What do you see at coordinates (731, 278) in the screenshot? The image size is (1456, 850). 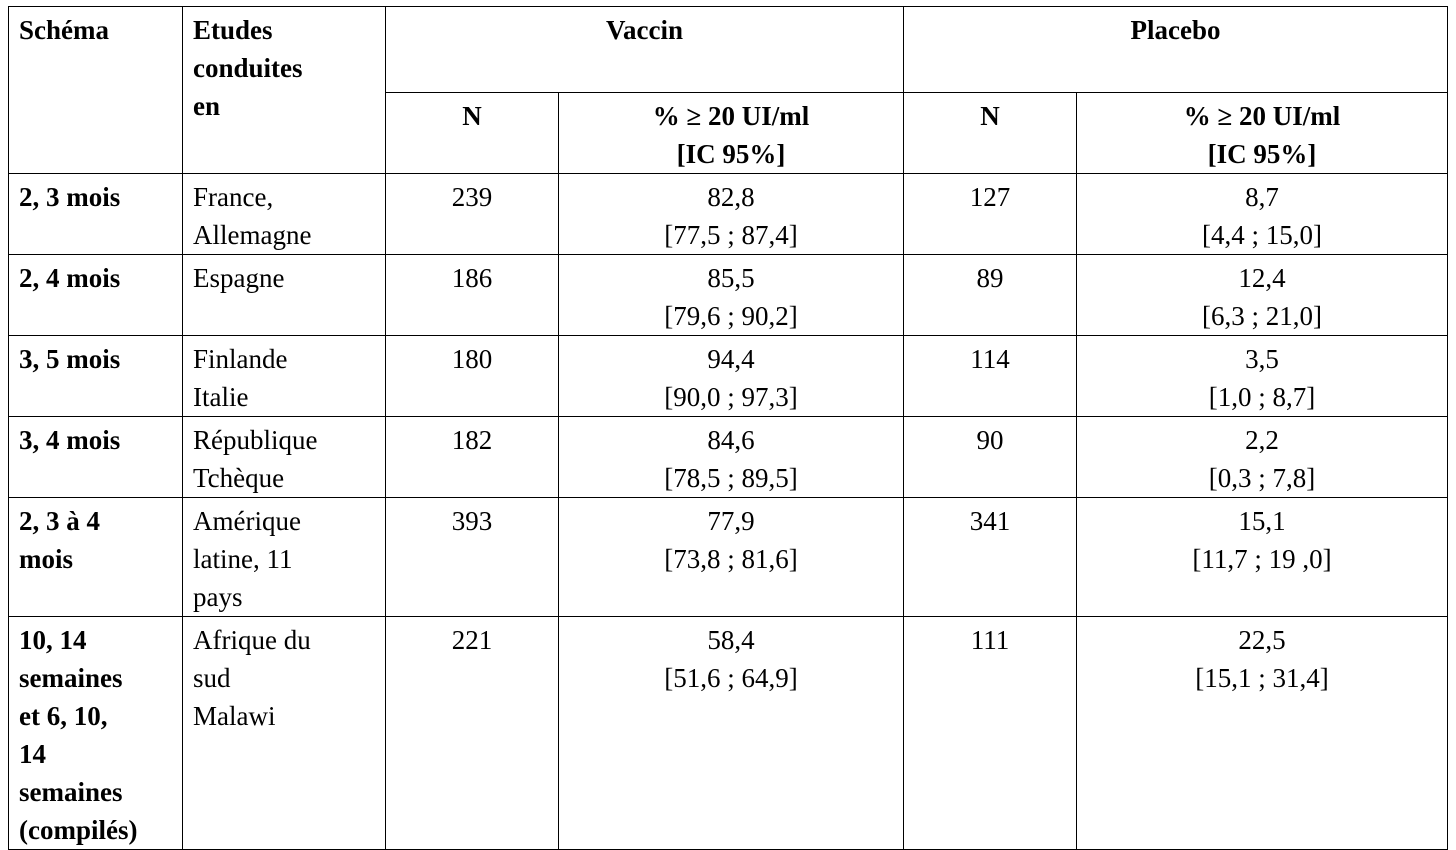 I see `cell-text: 85,5` at bounding box center [731, 278].